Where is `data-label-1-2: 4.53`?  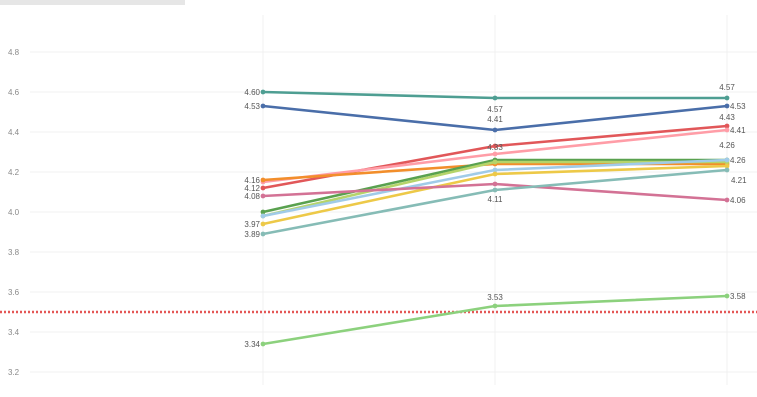
data-label-1-2: 4.53 is located at coordinates (738, 106).